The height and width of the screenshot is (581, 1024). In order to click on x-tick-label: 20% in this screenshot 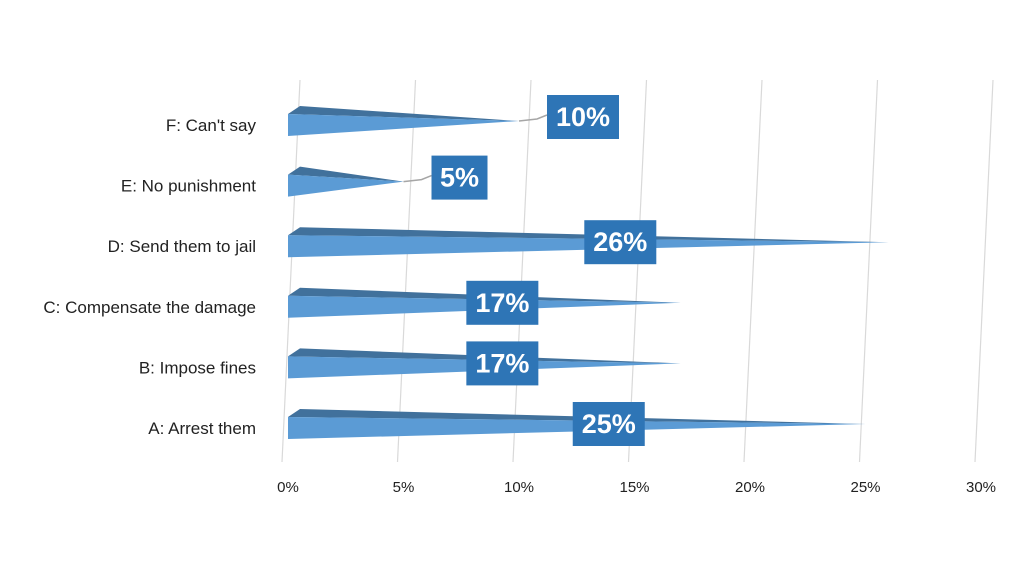, I will do `click(750, 487)`.